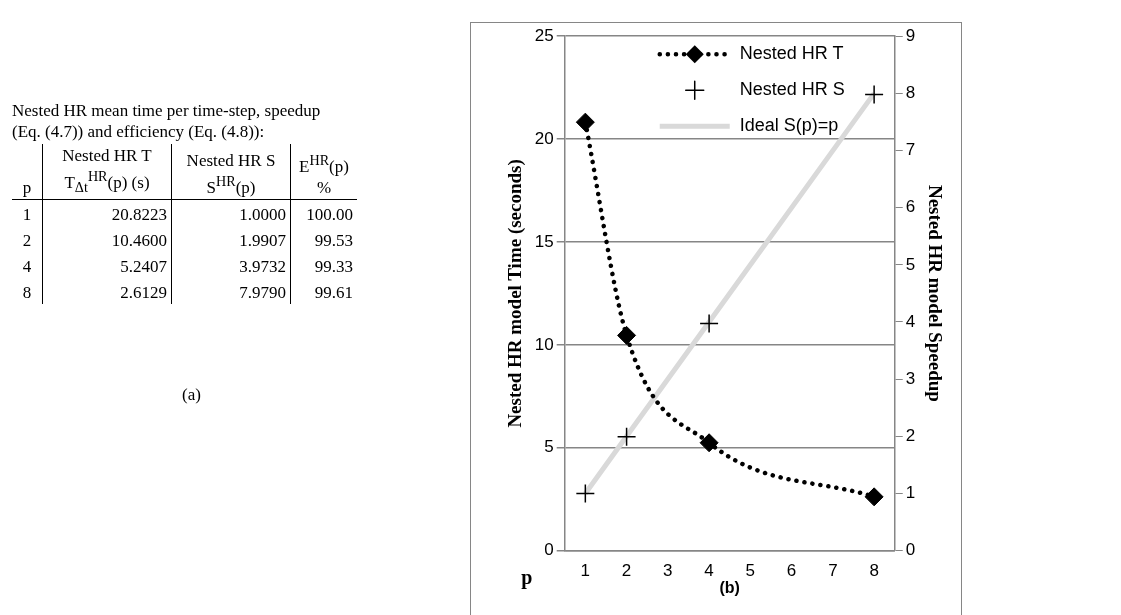  I want to click on text: 20.8223, so click(107, 213).